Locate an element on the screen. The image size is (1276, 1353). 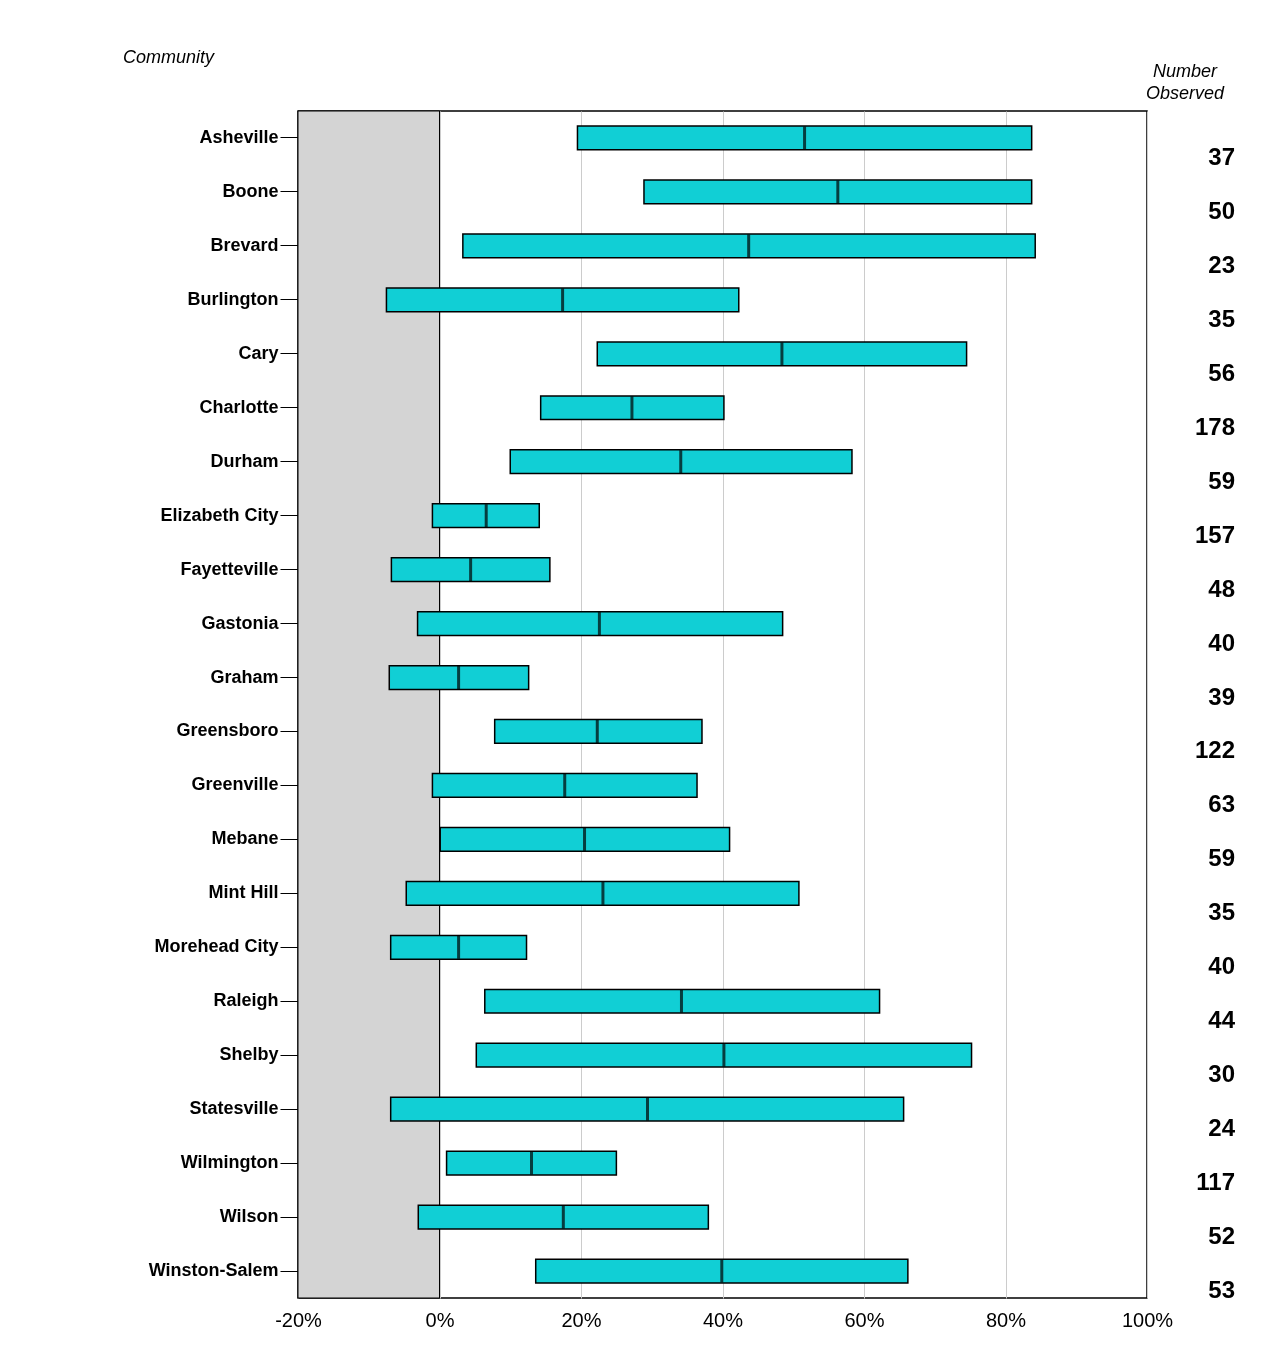
y-tick-label: Statesville is located at coordinates (234, 1108).